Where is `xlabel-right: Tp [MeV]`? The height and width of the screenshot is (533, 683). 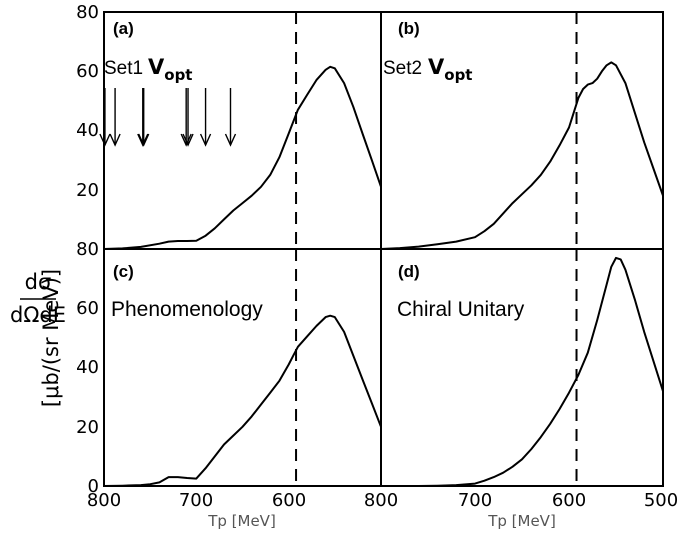 xlabel-right: Tp [MeV] is located at coordinates (521, 521).